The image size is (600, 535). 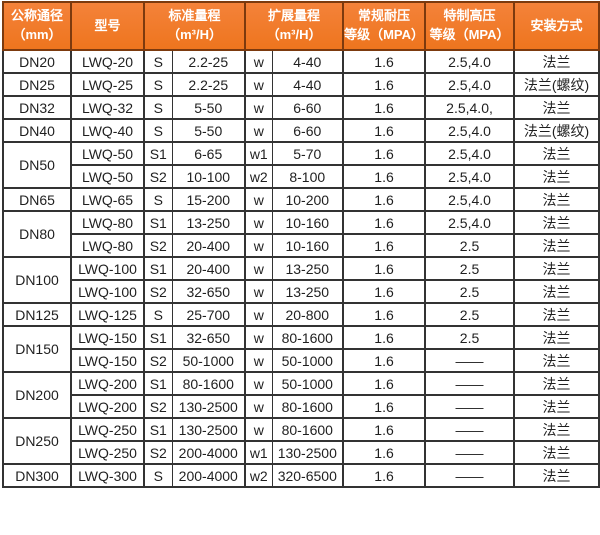 I want to click on table-row: LWQ-150 S2 50-1000 w 50-1000 1.6 —— 法兰, so click(x=301, y=360).